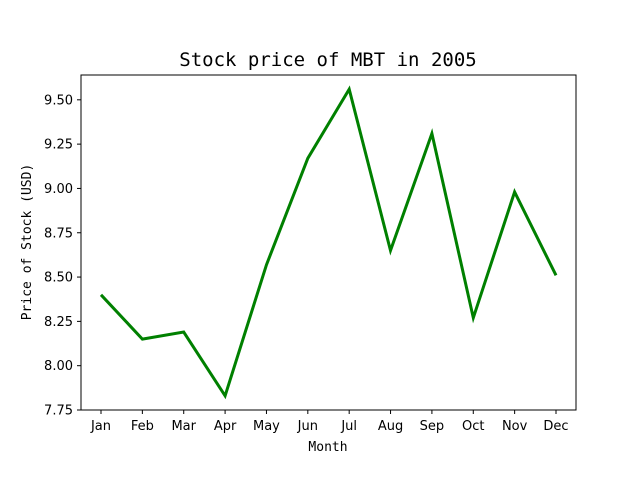 The width and height of the screenshot is (640, 480). Describe the element at coordinates (225, 426) in the screenshot. I see `x-tick-label: Apr` at that location.